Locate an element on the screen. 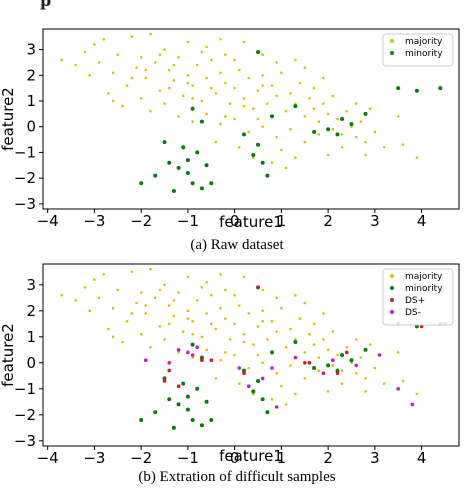 The width and height of the screenshot is (474, 491). y-tick-label: 3 is located at coordinates (31, 50).